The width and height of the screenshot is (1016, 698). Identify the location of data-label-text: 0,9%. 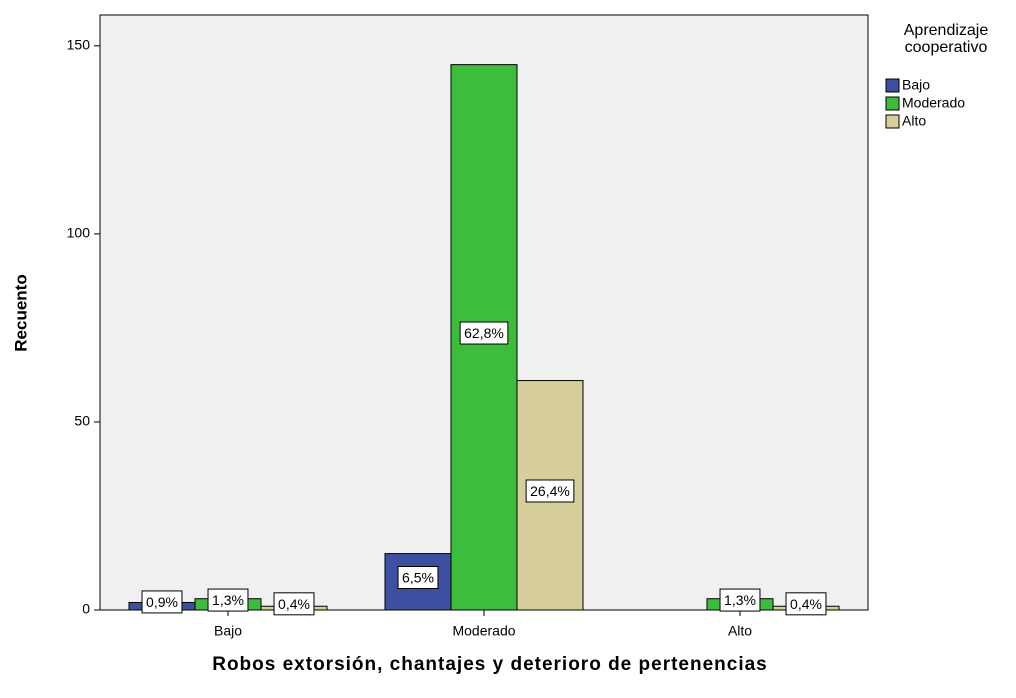
(162, 602).